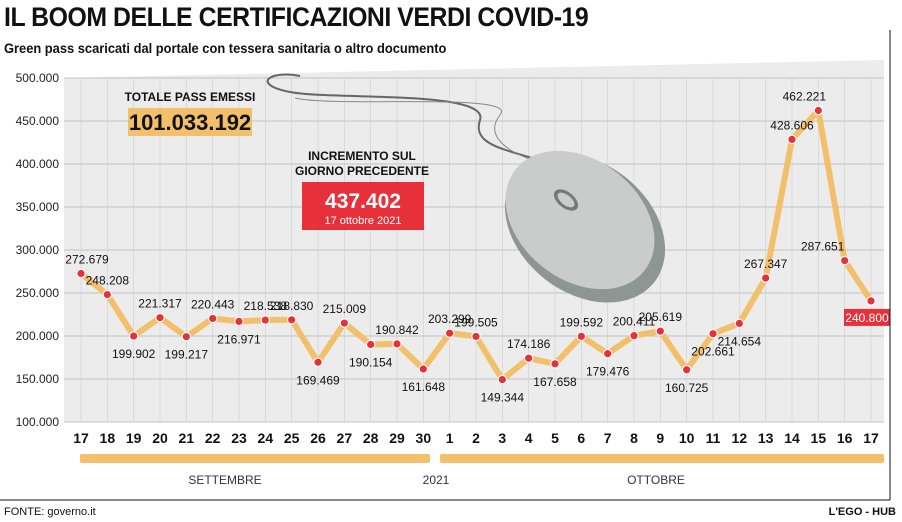  Describe the element at coordinates (529, 344) in the screenshot. I see `value-label: 174.186` at that location.